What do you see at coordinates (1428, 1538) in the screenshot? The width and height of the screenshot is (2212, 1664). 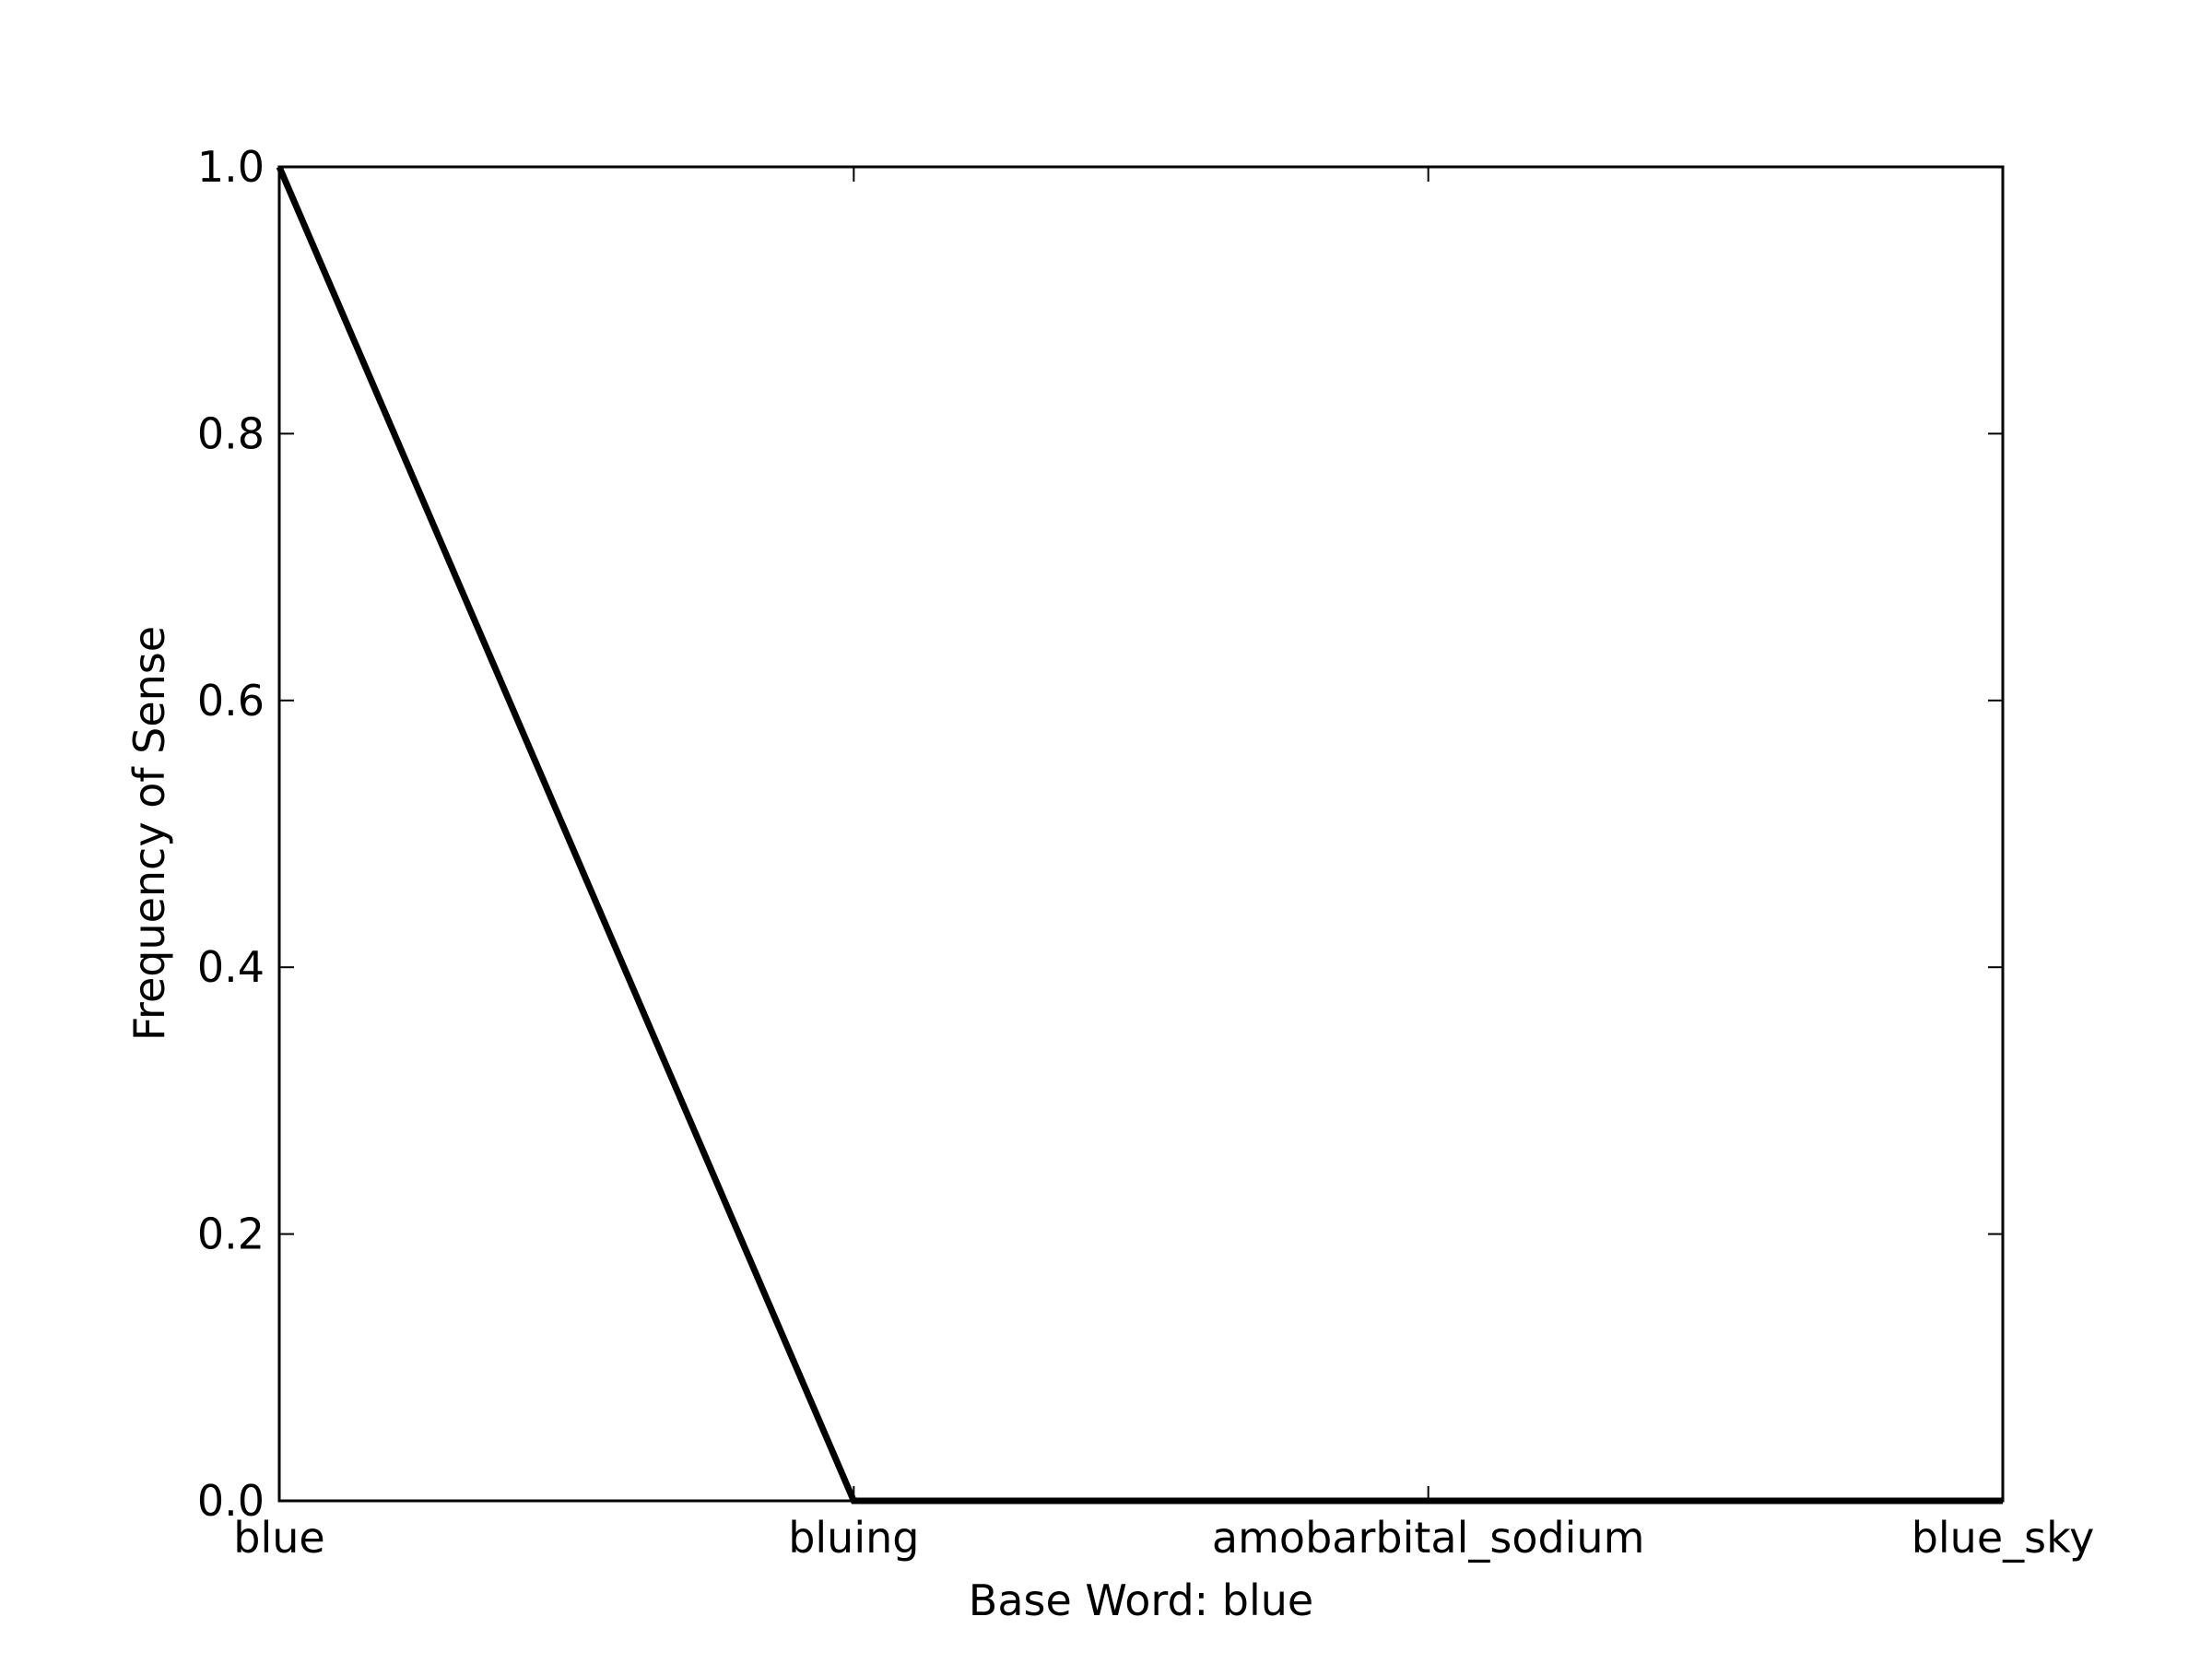 I see `x-tick-label: amobarbital_sodium` at bounding box center [1428, 1538].